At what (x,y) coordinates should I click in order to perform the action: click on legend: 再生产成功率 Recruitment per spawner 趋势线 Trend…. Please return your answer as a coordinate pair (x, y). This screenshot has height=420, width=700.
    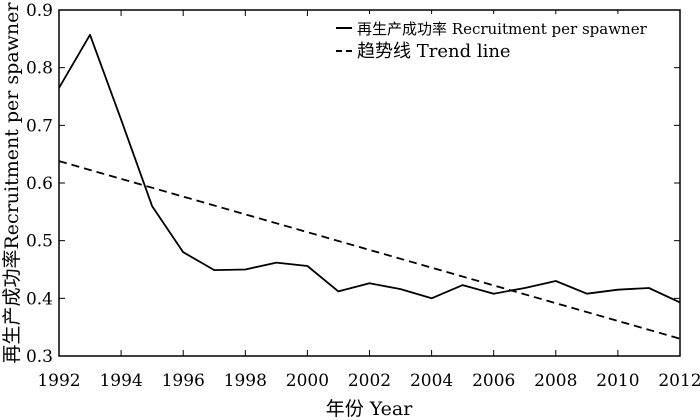
    Looking at the image, I should click on (502, 40).